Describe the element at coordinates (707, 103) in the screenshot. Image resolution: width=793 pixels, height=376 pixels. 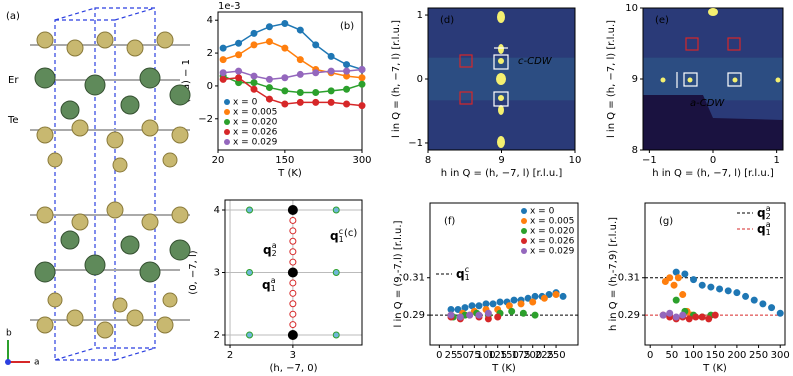
I see `annotation: a-CDW` at that location.